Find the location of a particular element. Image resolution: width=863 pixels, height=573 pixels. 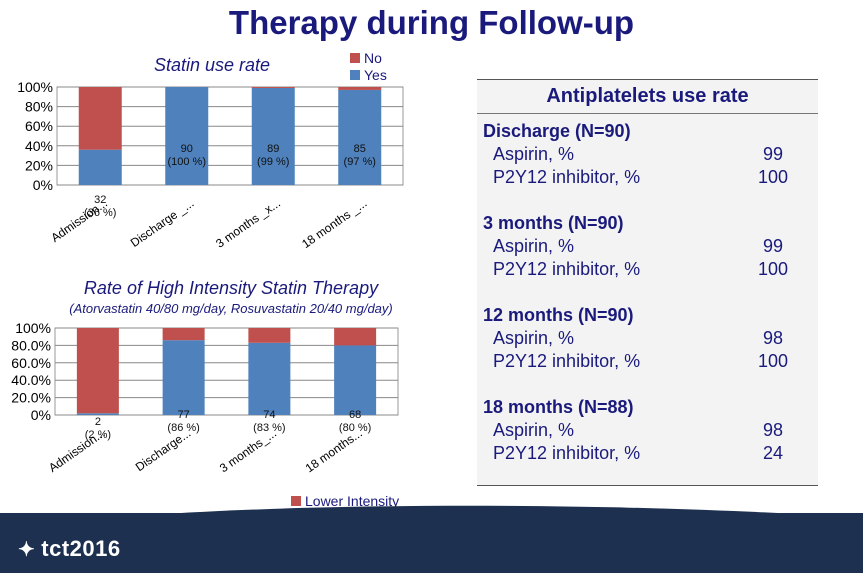

group-title: Discharge (N=90) is located at coordinates (557, 131).